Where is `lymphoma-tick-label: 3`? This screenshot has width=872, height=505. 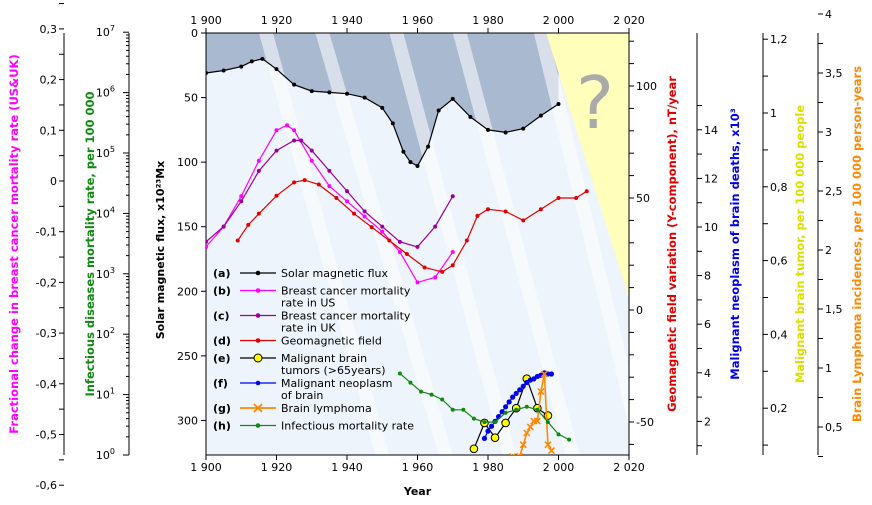 lymphoma-tick-label: 3 is located at coordinates (828, 132).